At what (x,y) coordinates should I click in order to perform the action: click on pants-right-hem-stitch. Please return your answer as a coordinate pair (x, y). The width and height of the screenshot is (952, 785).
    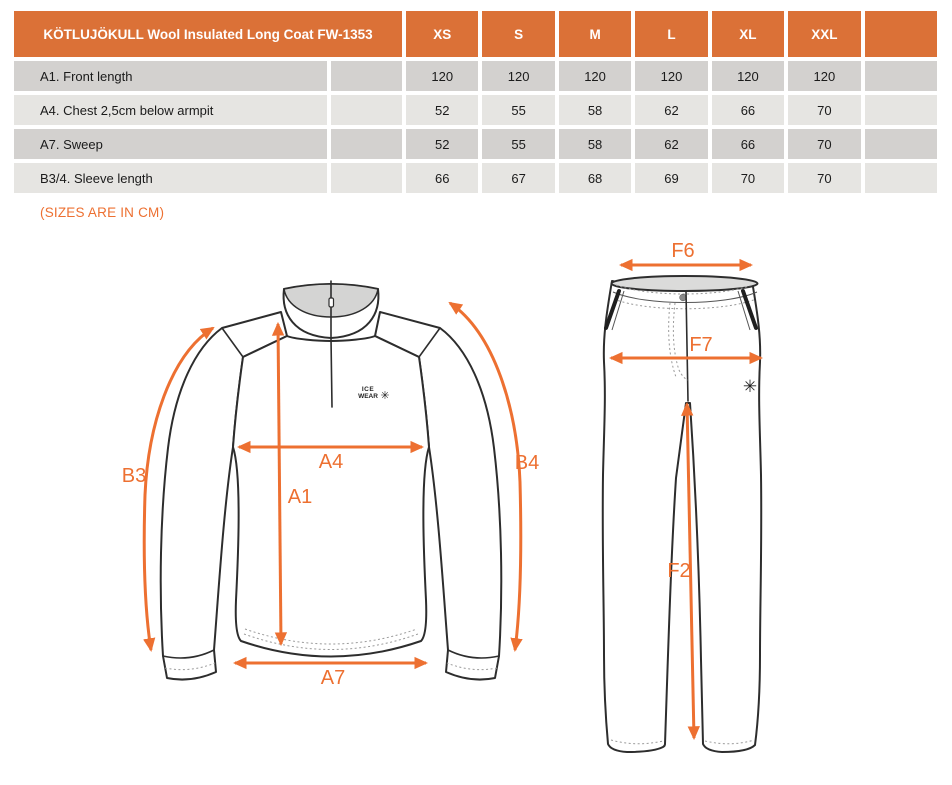
    Looking at the image, I should click on (729, 742).